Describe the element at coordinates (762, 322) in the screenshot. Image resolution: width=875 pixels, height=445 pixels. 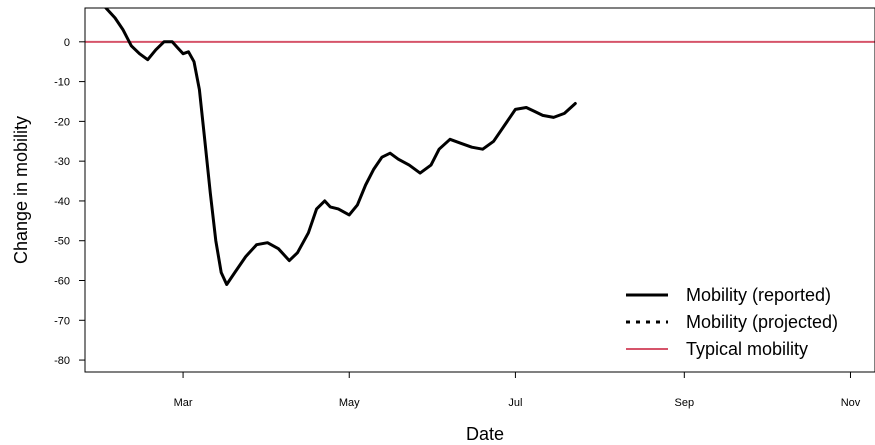
I see `legend-label-1: Mobility (projected)` at that location.